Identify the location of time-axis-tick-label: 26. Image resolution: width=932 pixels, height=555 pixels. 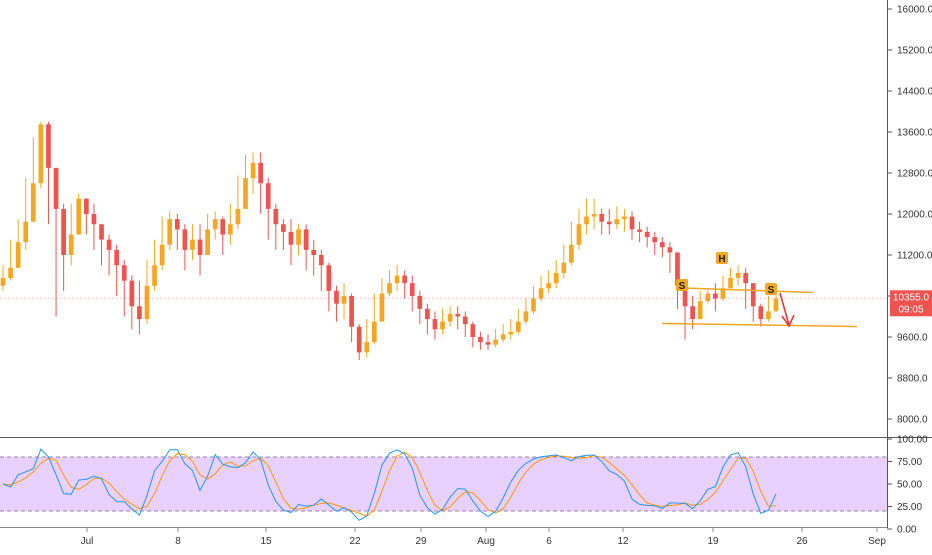
(802, 541).